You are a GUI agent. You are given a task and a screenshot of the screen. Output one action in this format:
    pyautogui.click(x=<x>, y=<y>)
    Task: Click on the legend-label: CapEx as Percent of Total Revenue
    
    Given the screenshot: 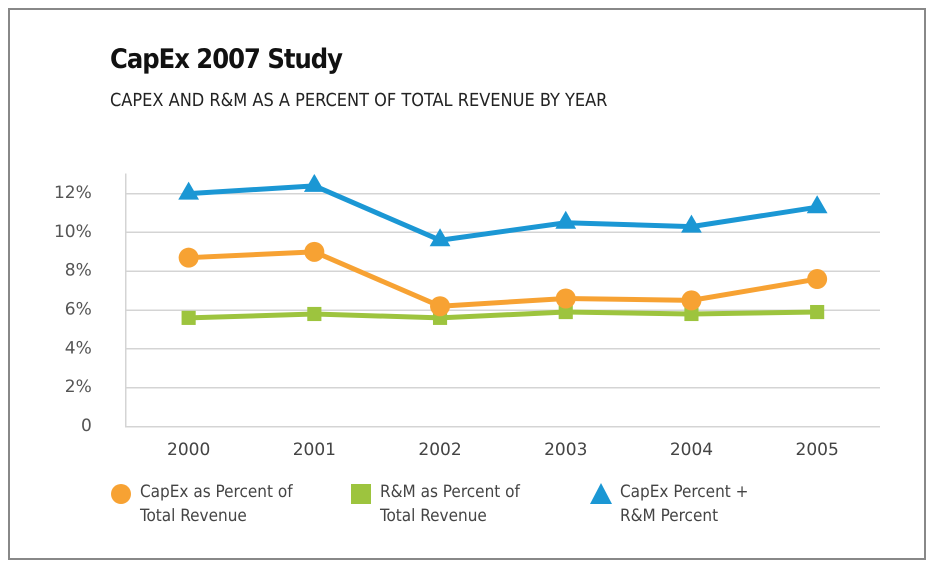 What is the action you would take?
    pyautogui.click(x=217, y=504)
    